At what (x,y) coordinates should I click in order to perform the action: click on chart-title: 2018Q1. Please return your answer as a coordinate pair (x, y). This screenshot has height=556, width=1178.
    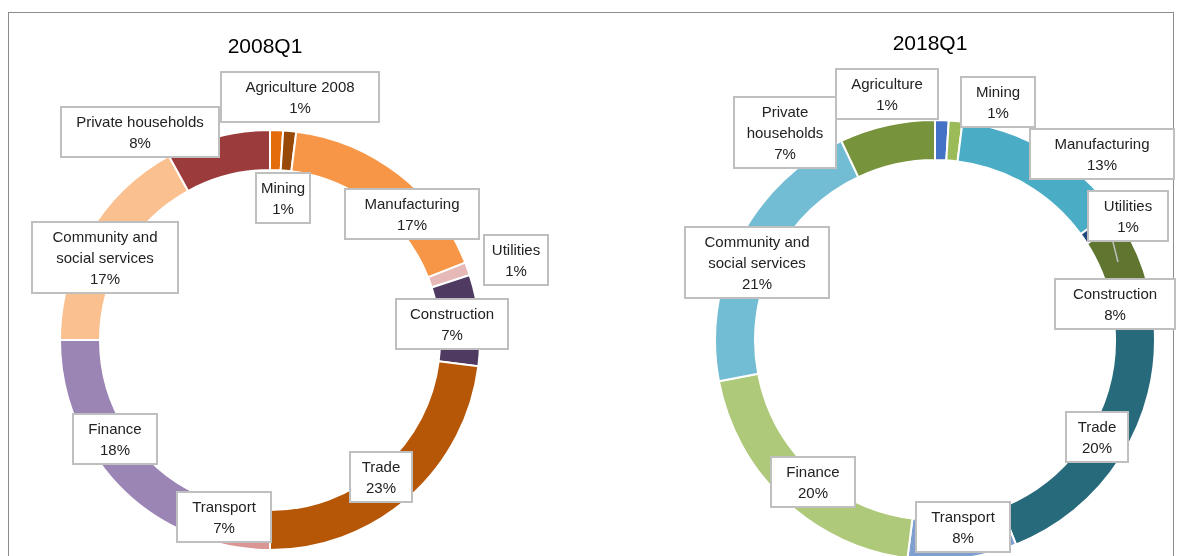
    Looking at the image, I should click on (930, 43).